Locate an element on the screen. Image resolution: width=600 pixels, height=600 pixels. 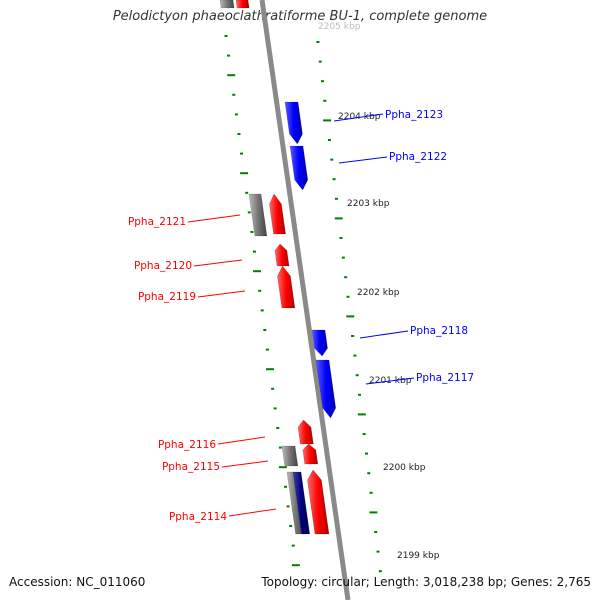
scale-label-top: 2205 kbp is located at coordinates (339, 27).